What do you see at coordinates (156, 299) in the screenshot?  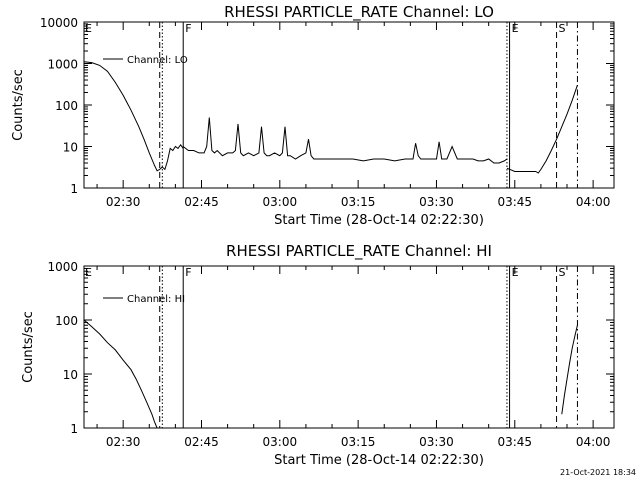 I see `legend-label: Channel: HI` at bounding box center [156, 299].